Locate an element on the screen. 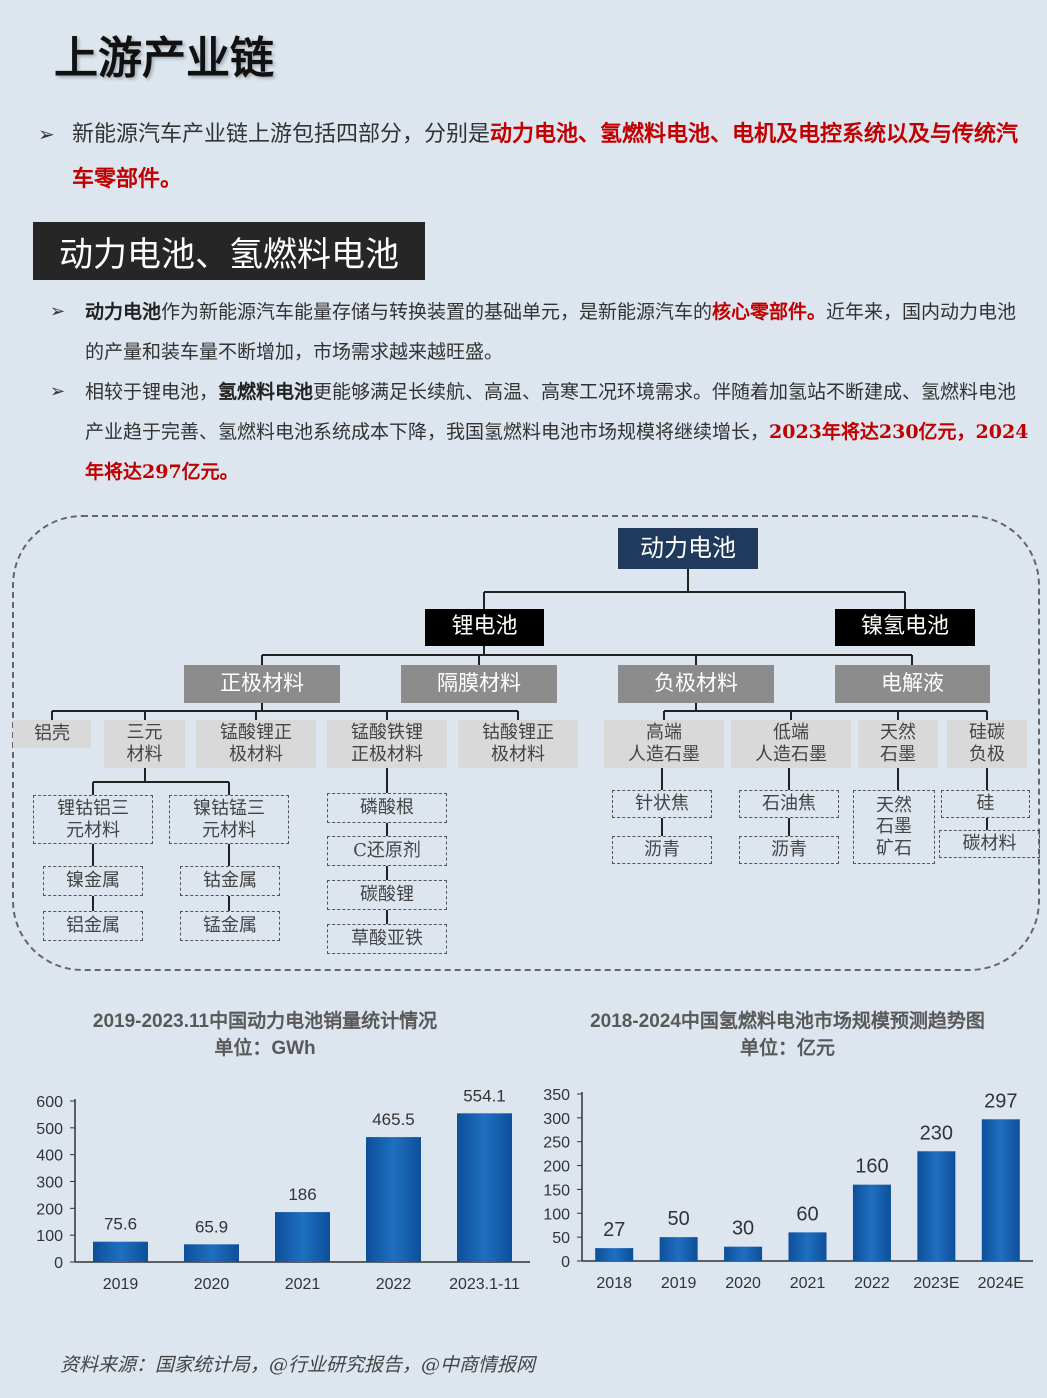 The width and height of the screenshot is (1047, 1398). node-aluminum-metal: 铝金属 is located at coordinates (93, 926).